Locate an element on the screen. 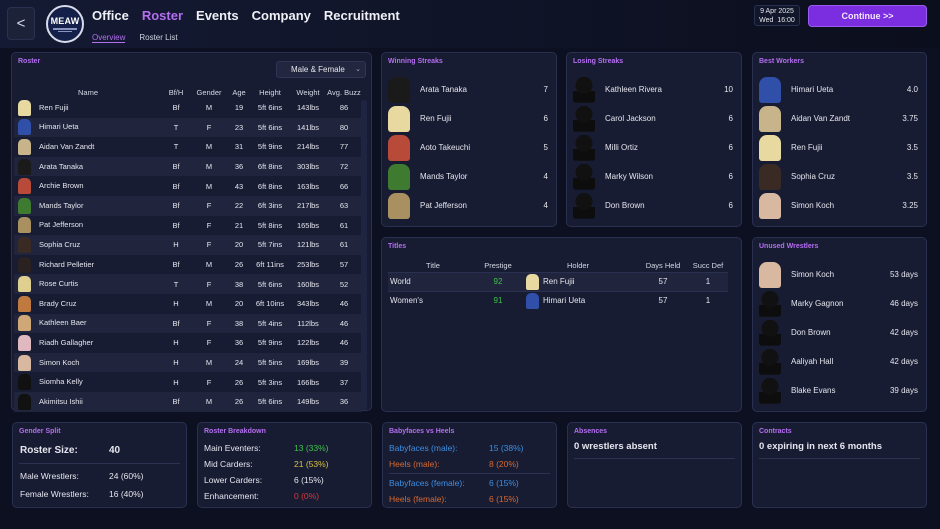  nav-events: Events is located at coordinates (217, 15).